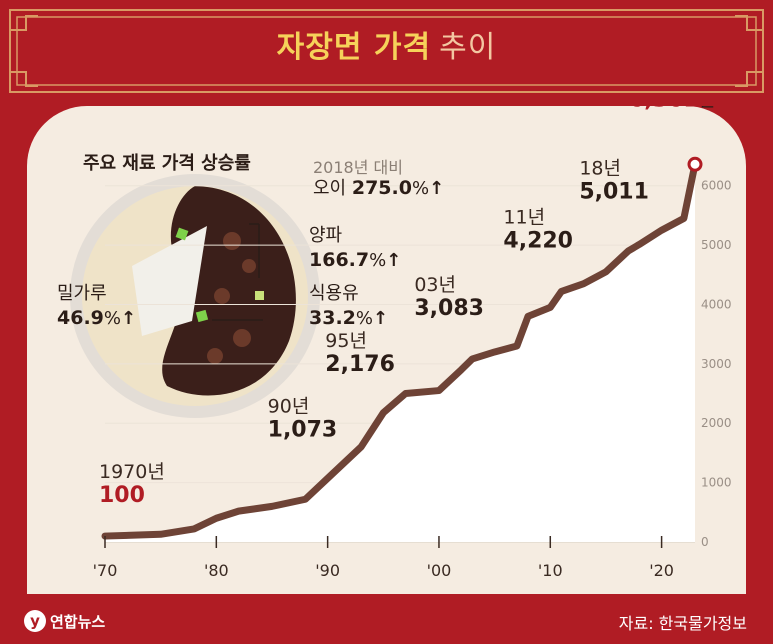  I want to click on ingredient-cooking-oil: 식용유 33.2%↑, so click(348, 306).